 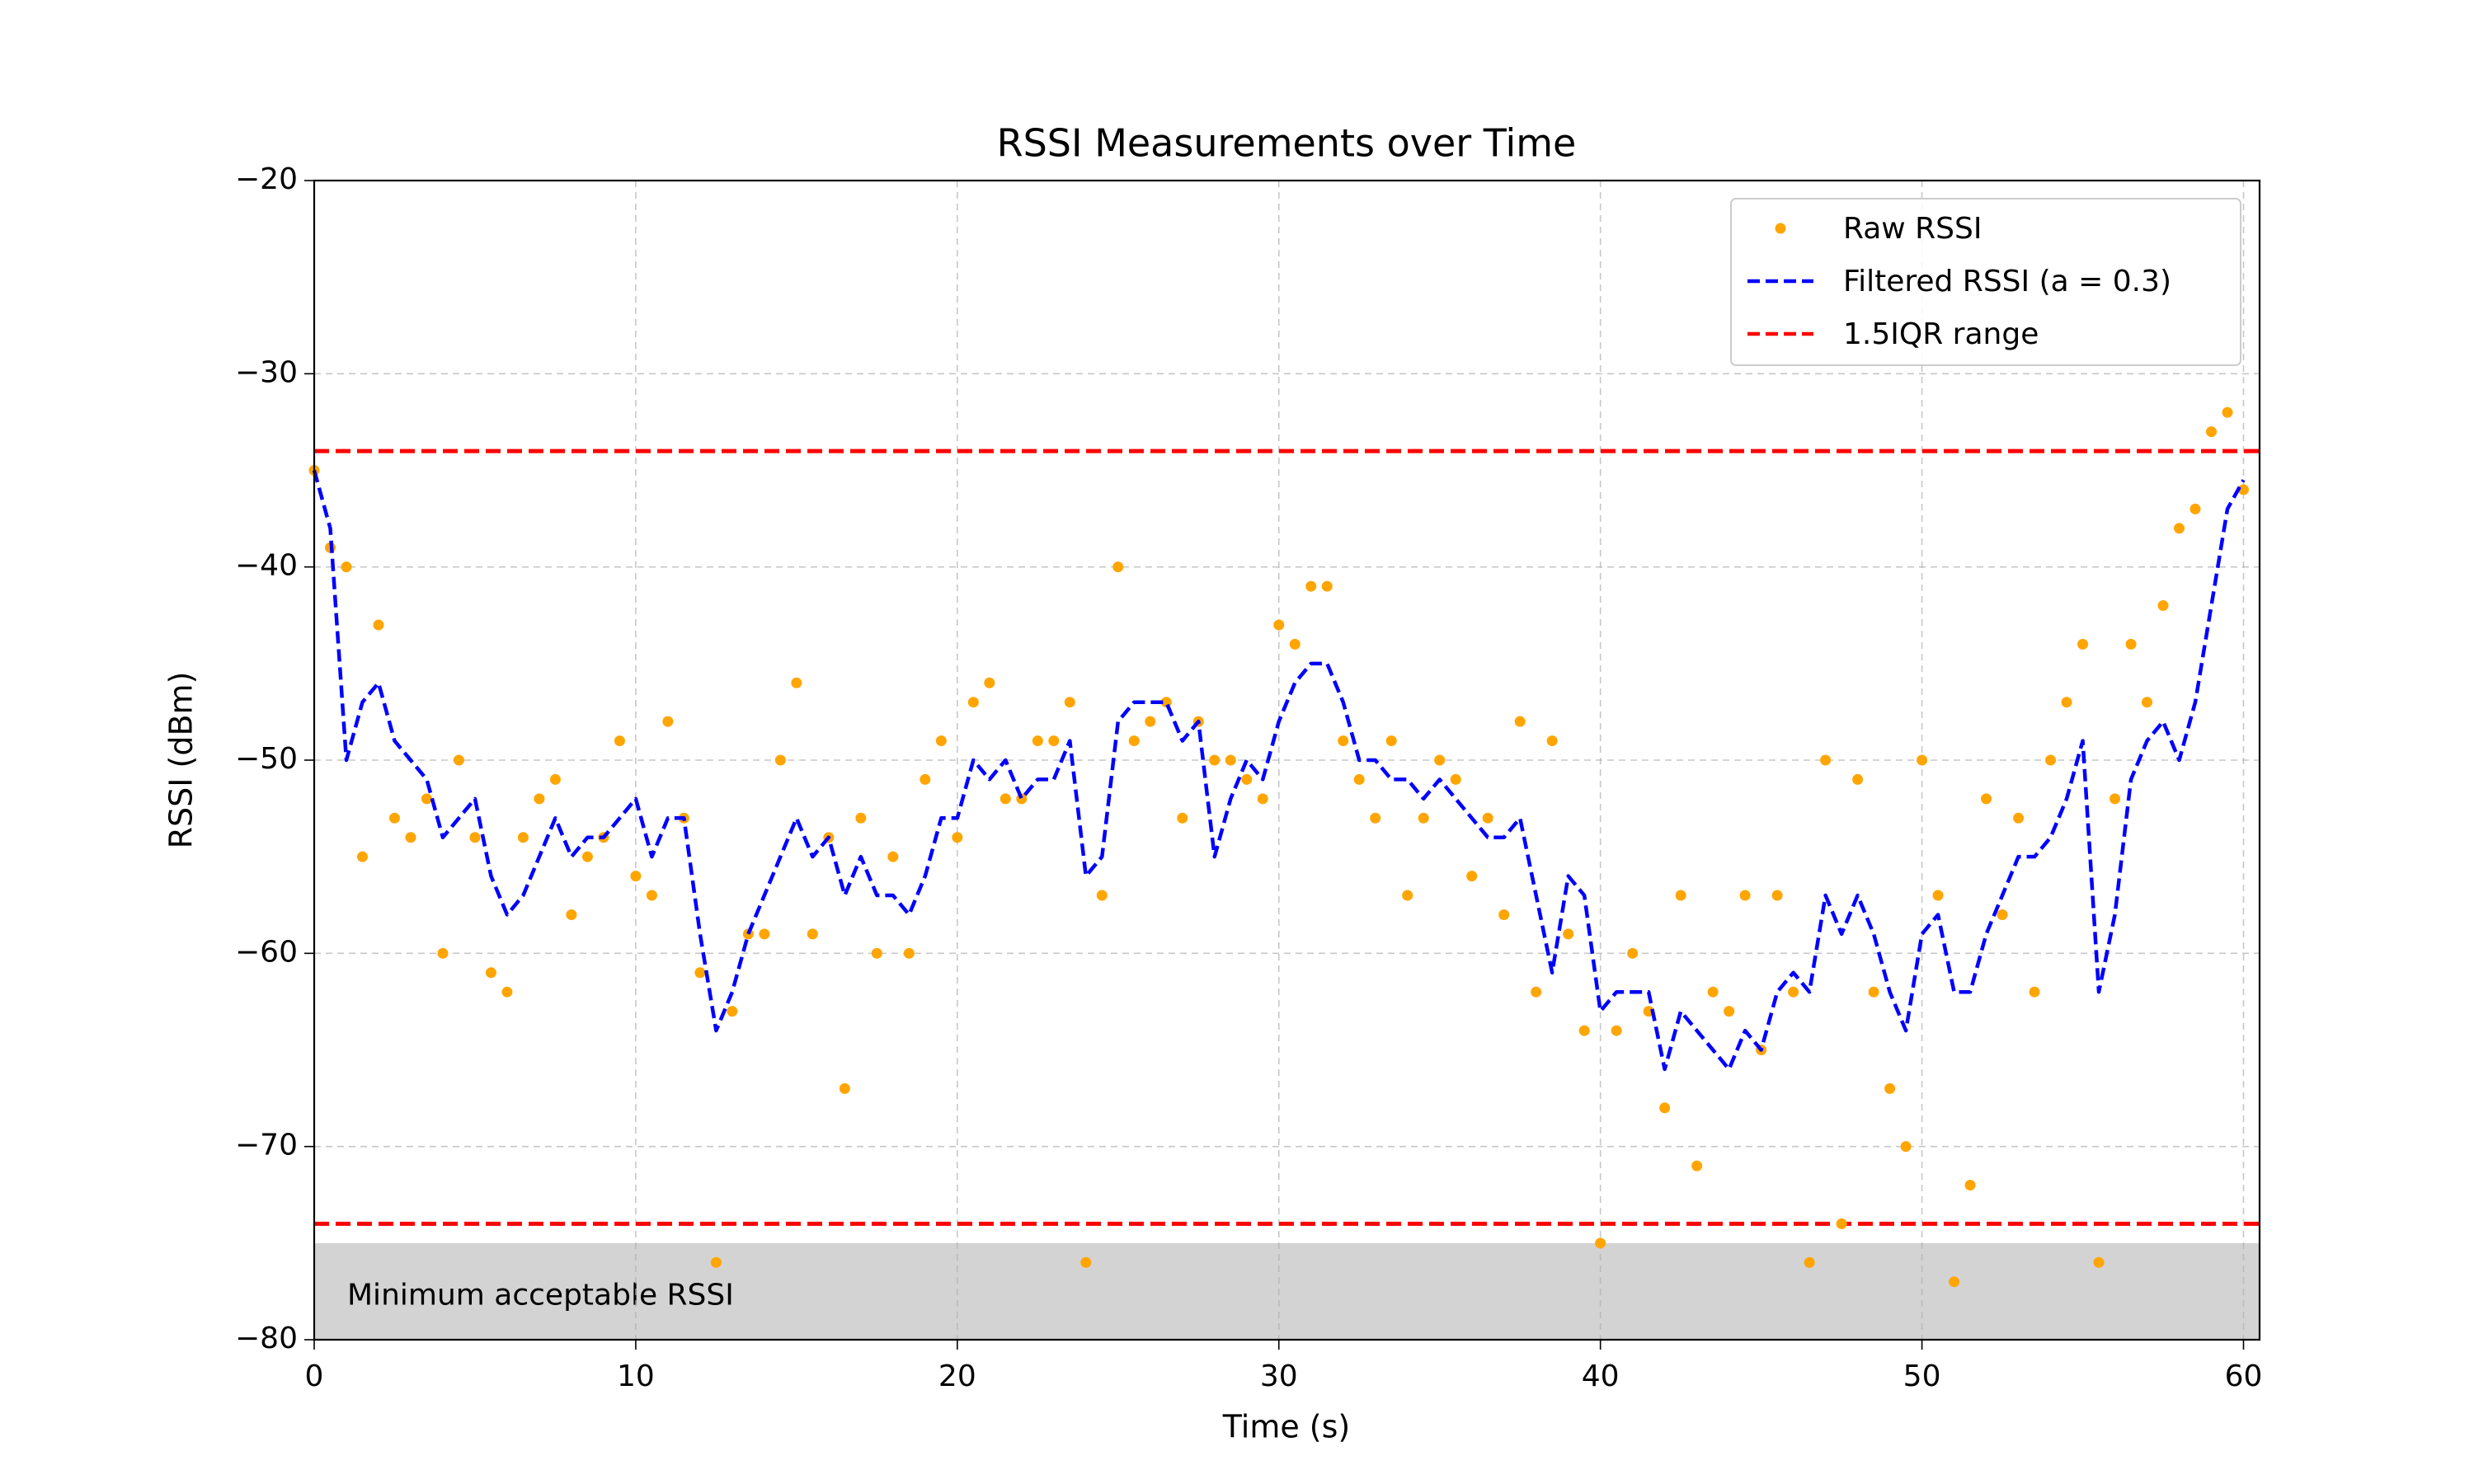 I want to click on x-tick-label: 0, so click(x=314, y=1376).